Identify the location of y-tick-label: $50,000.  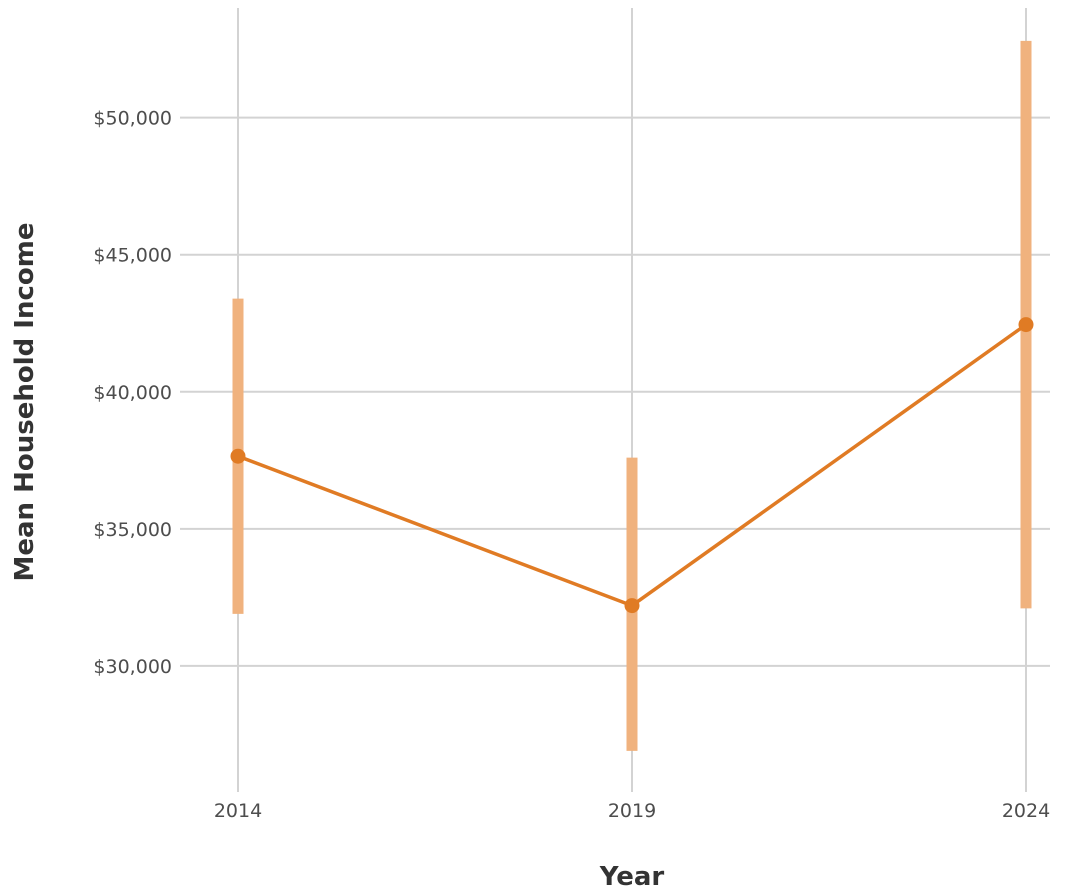
(132, 119).